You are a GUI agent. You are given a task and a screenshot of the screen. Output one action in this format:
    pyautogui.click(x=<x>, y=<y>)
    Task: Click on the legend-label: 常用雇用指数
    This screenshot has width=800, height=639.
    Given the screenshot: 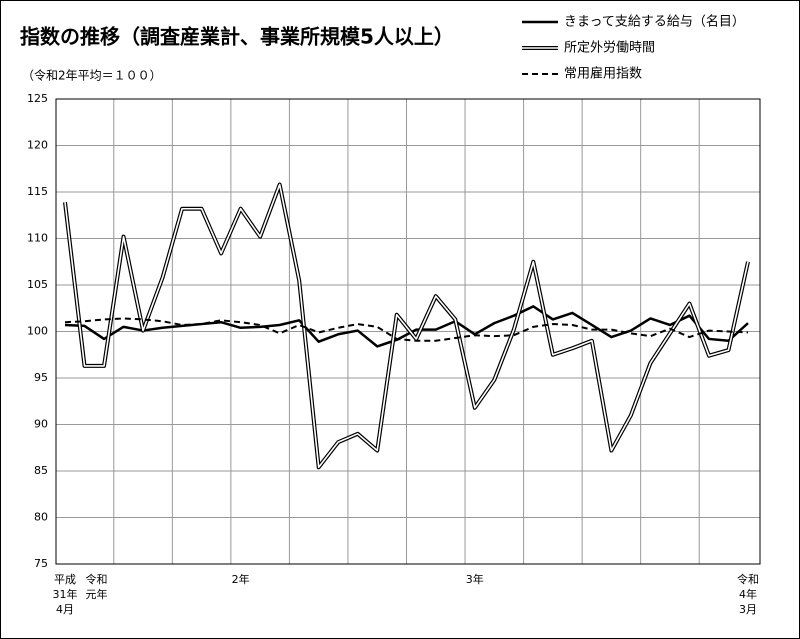 What is the action you would take?
    pyautogui.click(x=603, y=74)
    